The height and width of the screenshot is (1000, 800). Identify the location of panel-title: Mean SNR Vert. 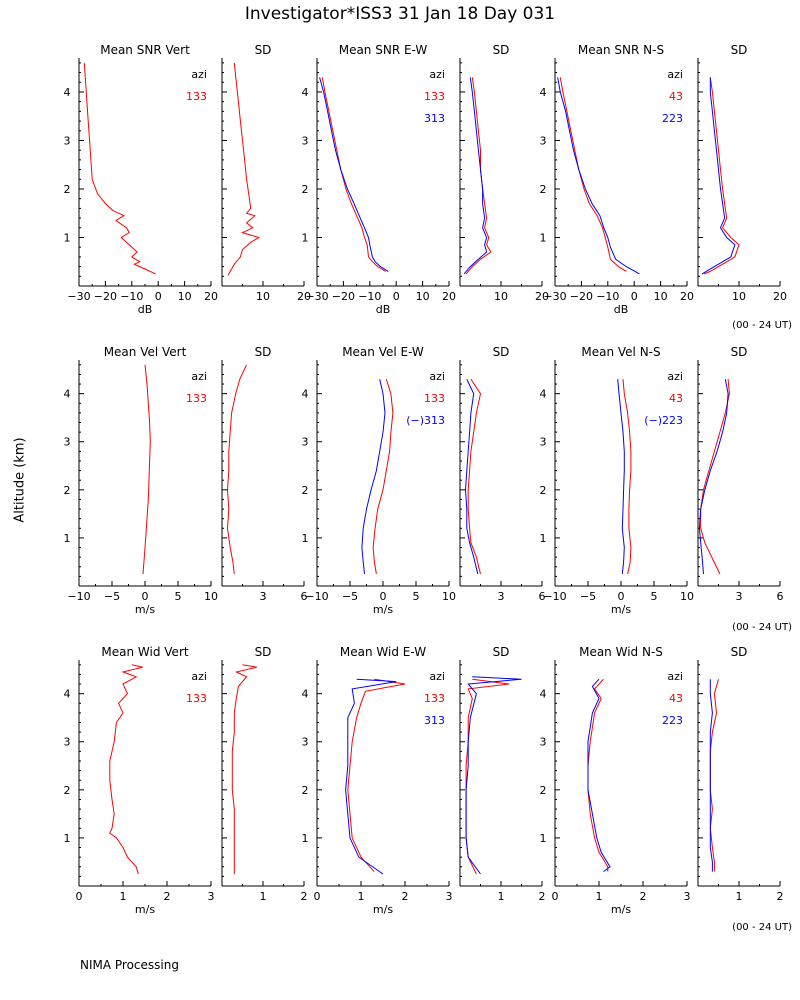
(145, 50).